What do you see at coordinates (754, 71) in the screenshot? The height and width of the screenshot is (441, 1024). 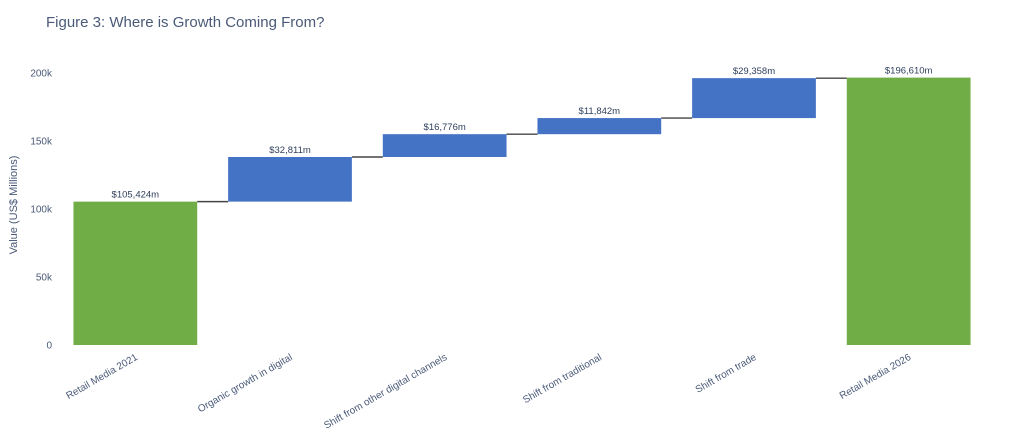 I see `bar-value-label: $29,358m` at bounding box center [754, 71].